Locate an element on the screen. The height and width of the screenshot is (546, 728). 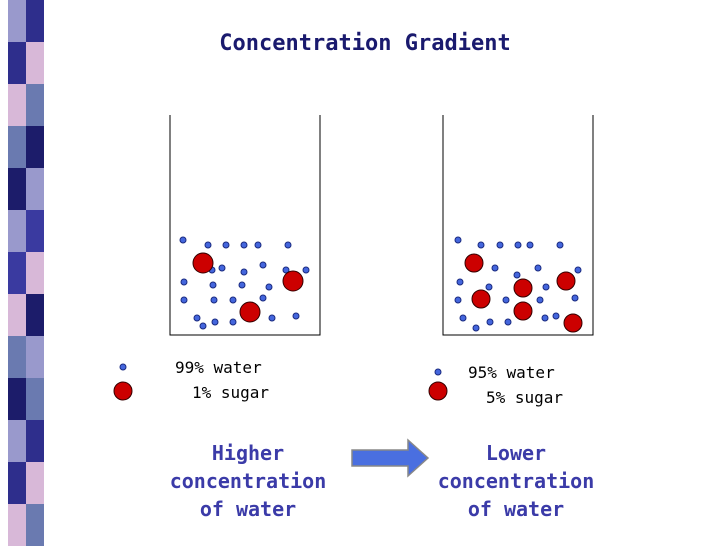
sugar-label: 5% sugar is located at coordinates (524, 397).